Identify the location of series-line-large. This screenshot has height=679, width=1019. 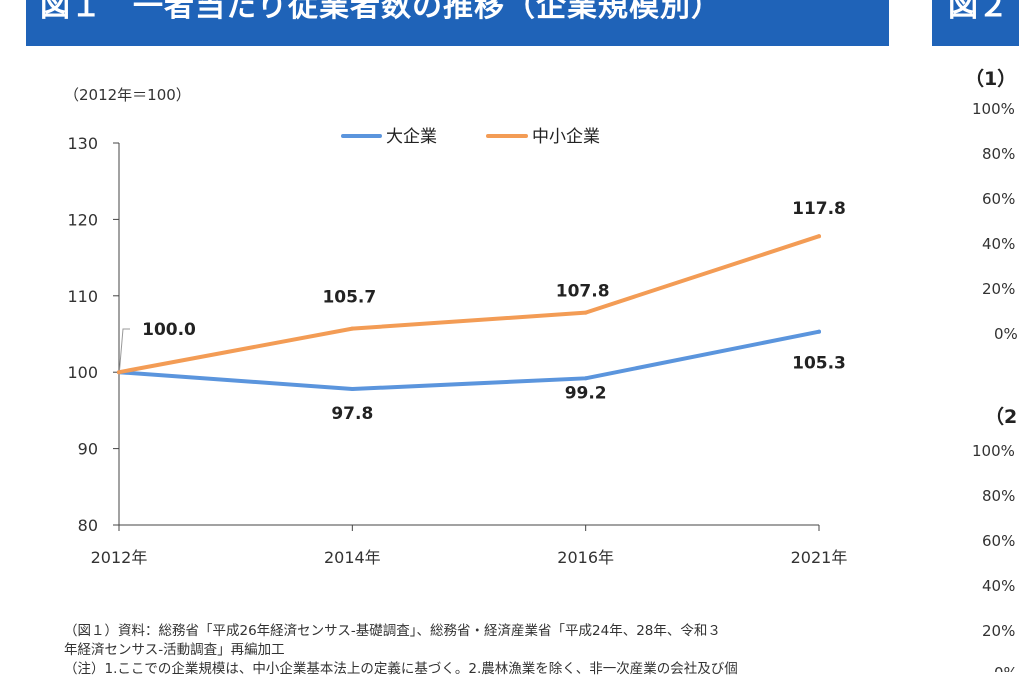
(469, 360).